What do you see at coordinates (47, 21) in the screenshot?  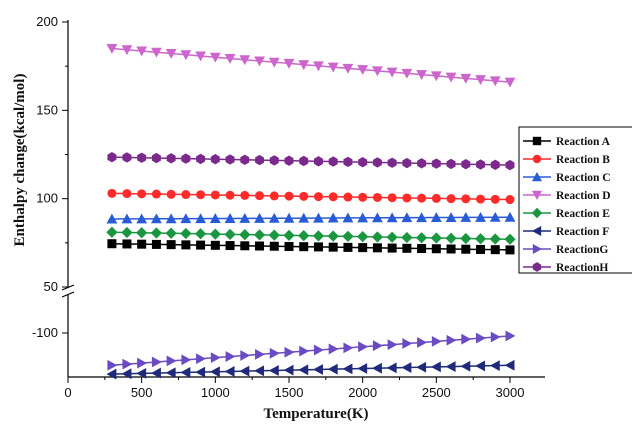 I see `y-tick-label: 200` at bounding box center [47, 21].